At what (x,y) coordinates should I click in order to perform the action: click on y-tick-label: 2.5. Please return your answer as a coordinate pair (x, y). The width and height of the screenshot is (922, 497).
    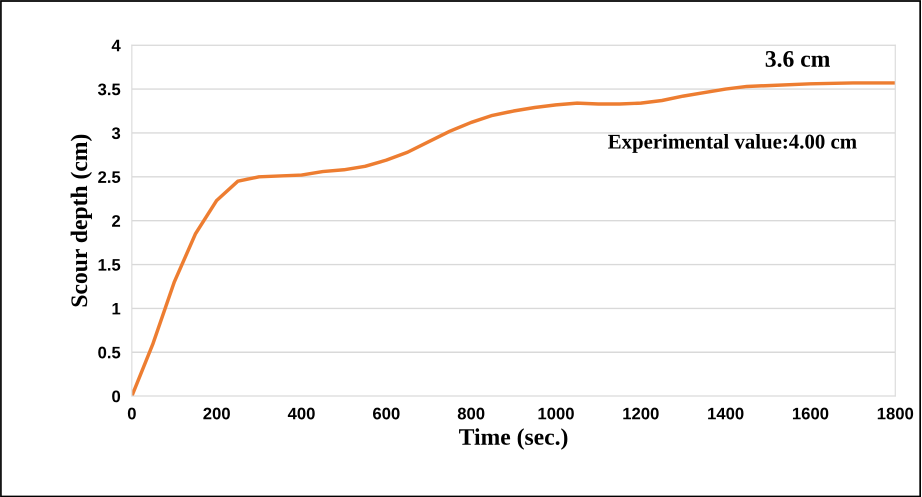
    Looking at the image, I should click on (109, 177).